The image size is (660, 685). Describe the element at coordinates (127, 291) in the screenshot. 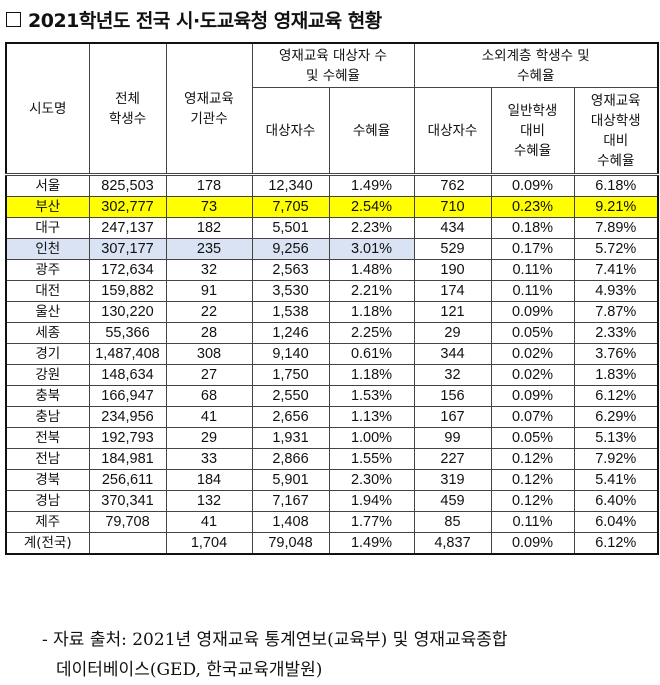

I see `cell-total: 159,882` at that location.